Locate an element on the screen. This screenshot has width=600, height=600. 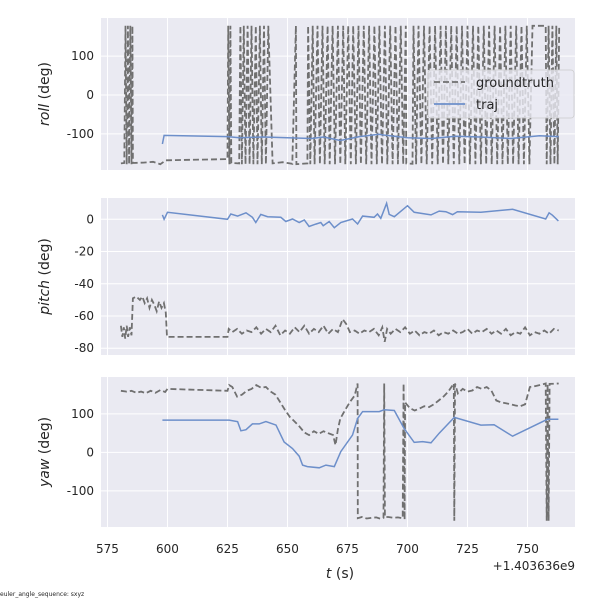
y-axis-label: yaw (deg) is located at coordinates (45, 452).